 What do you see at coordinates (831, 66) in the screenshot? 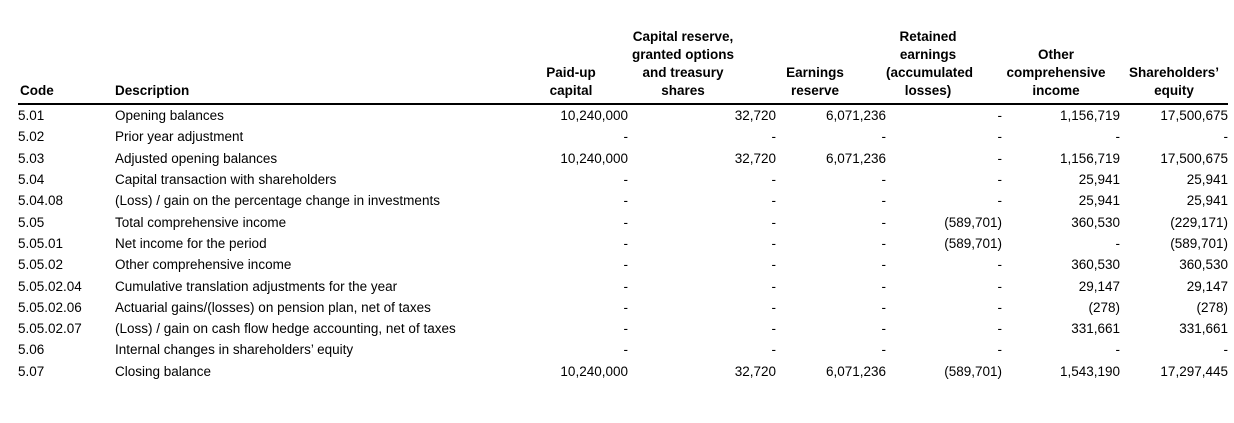
I see `column-header-earnings-reserve: Earnings reserve` at bounding box center [831, 66].